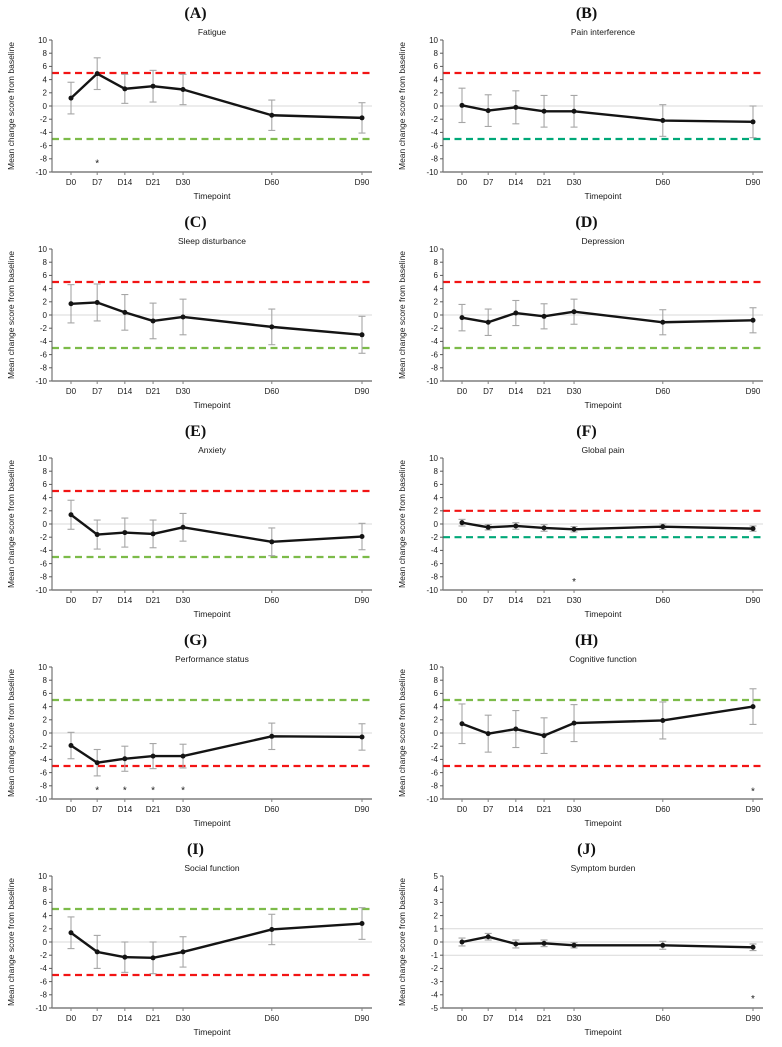 Image resolution: width=782 pixels, height=1047 pixels. What do you see at coordinates (195, 849) in the screenshot?
I see `panel-label: (I)` at bounding box center [195, 849].